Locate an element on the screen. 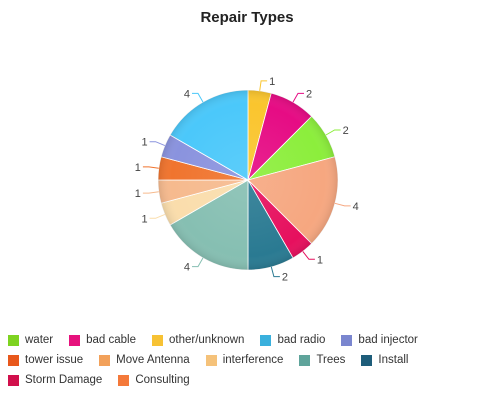 This screenshot has height=407, width=494. legend-item-bad-radio: bad radio is located at coordinates (292, 340).